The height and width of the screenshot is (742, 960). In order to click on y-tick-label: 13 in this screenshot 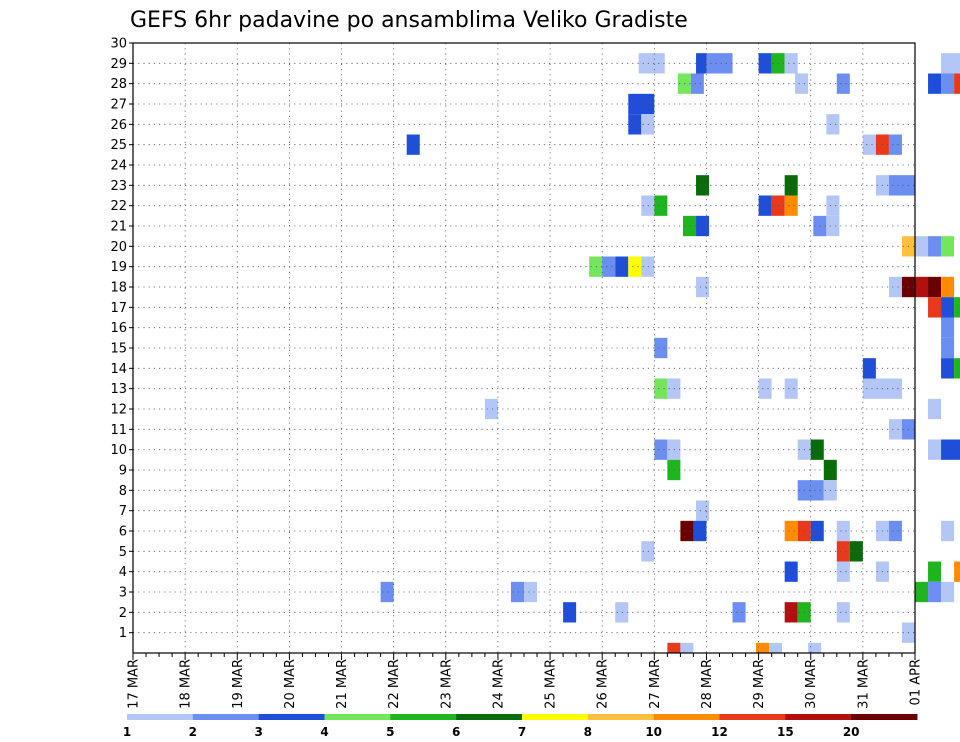, I will do `click(118, 389)`.